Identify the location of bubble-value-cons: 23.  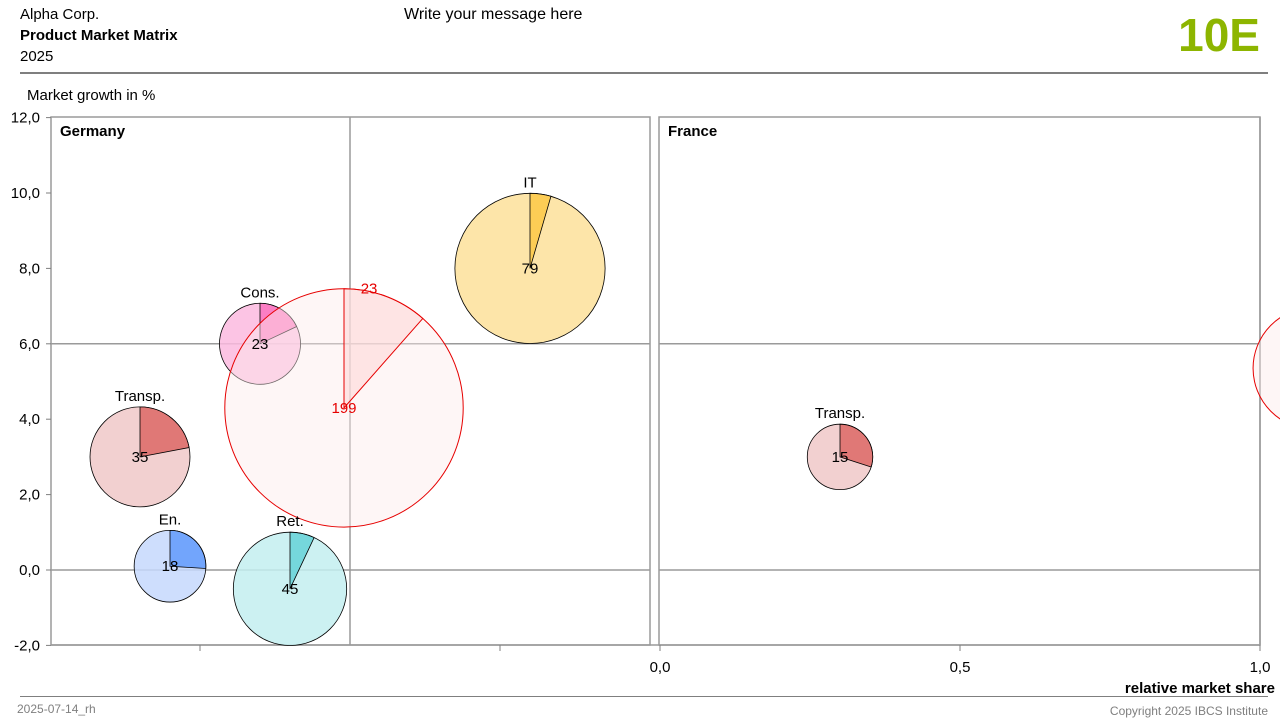
(260, 344).